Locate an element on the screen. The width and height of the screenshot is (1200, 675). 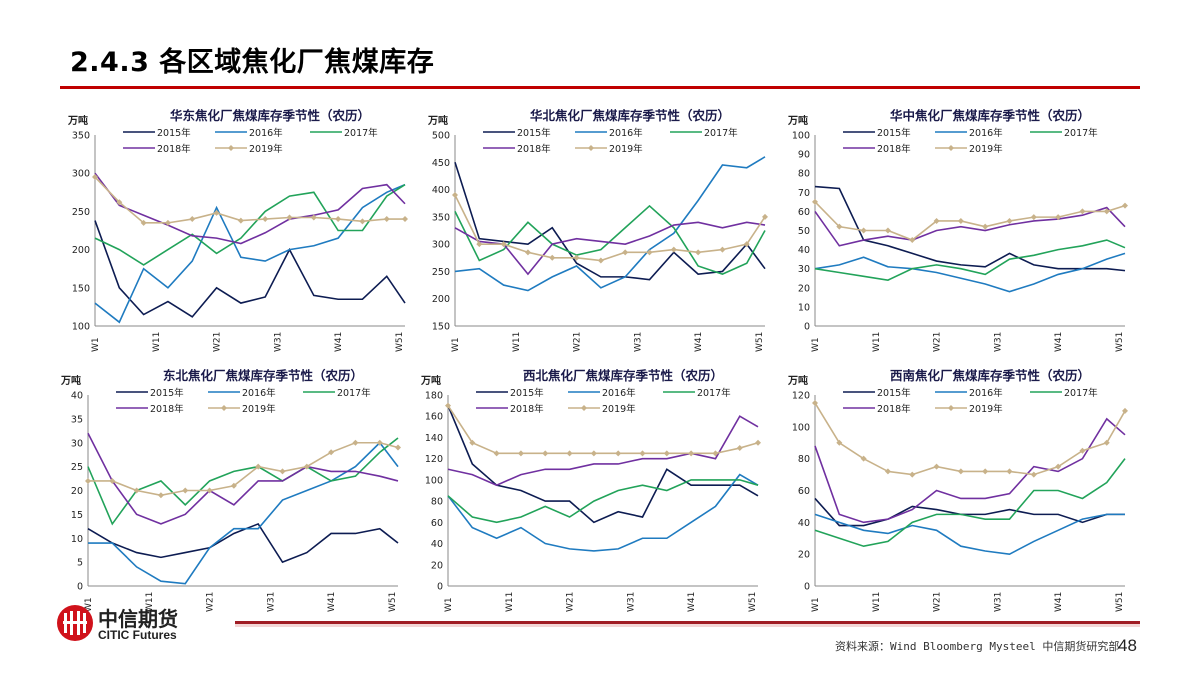
source-note: 资料来源：Wind Bloomberg Mysteel 中信期货研究部 is located at coordinates (977, 646).